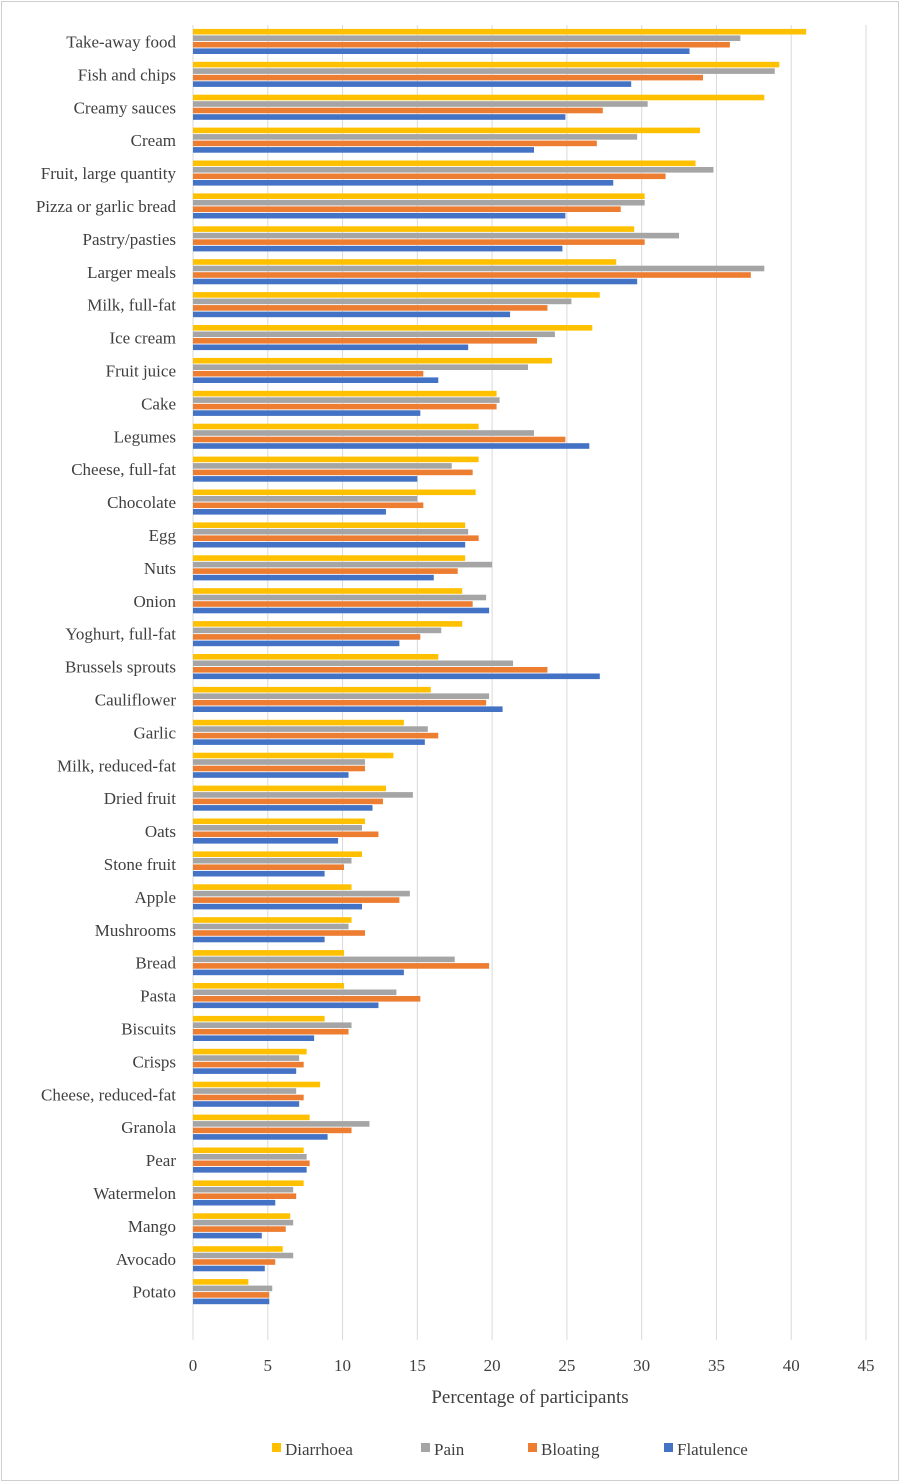  What do you see at coordinates (161, 1160) in the screenshot?
I see `category-label-pear: Pear` at bounding box center [161, 1160].